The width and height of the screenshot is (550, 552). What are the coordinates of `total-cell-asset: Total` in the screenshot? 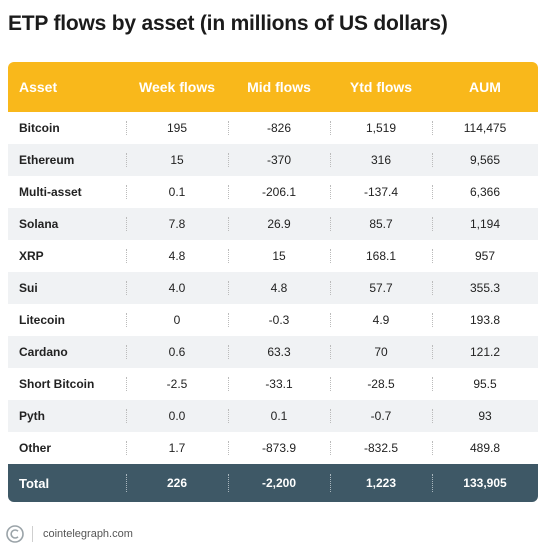 It's located at (67, 483).